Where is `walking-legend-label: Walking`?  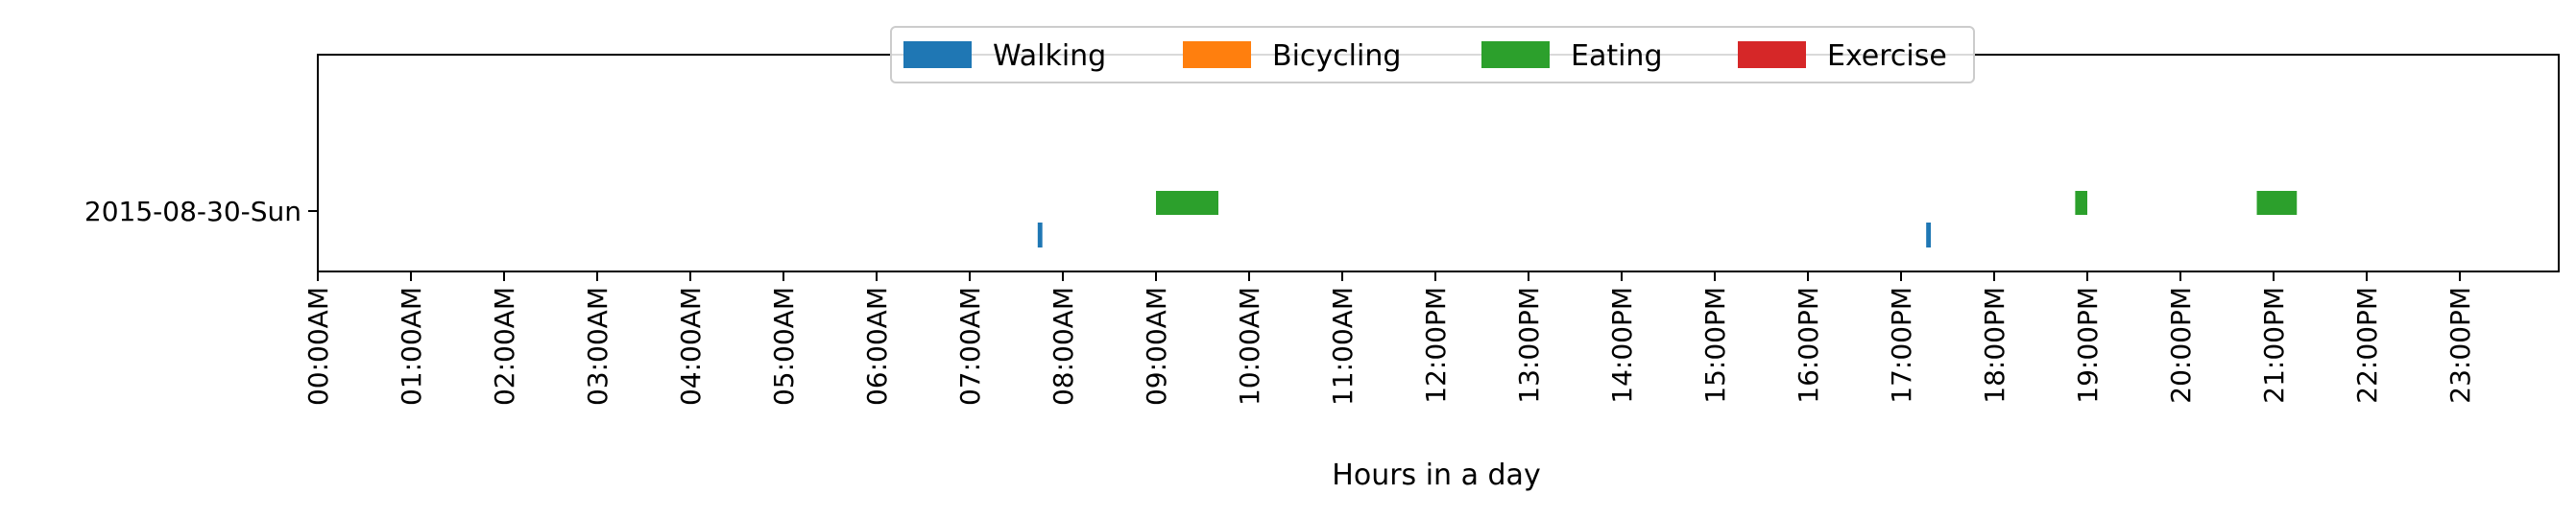
walking-legend-label: Walking is located at coordinates (1049, 56).